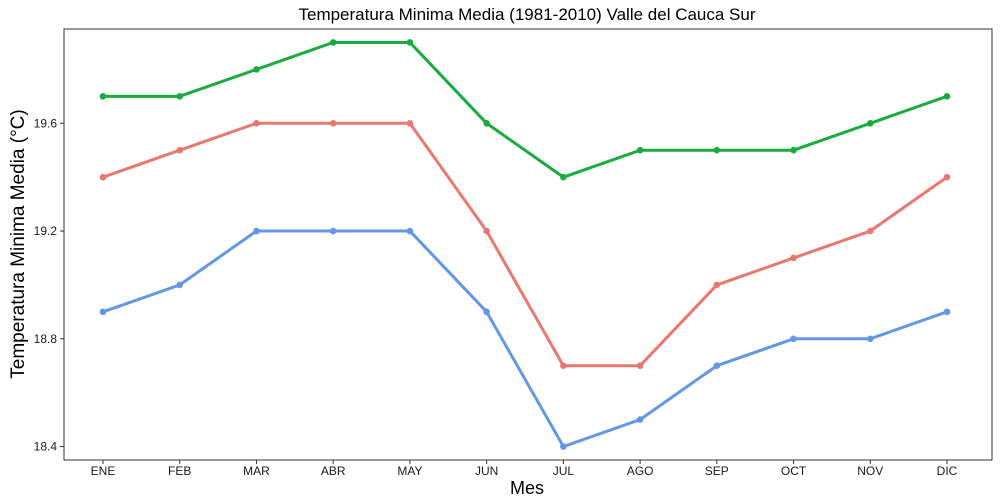 Image resolution: width=1000 pixels, height=500 pixels. What do you see at coordinates (46, 123) in the screenshot?
I see `y-tick-label: 19.6` at bounding box center [46, 123].